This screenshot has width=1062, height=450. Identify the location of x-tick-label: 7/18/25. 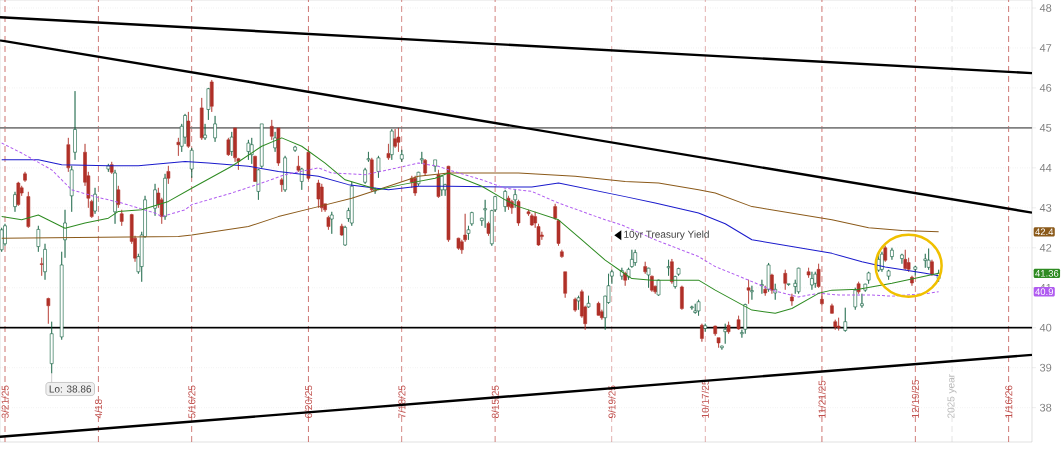
(402, 401).